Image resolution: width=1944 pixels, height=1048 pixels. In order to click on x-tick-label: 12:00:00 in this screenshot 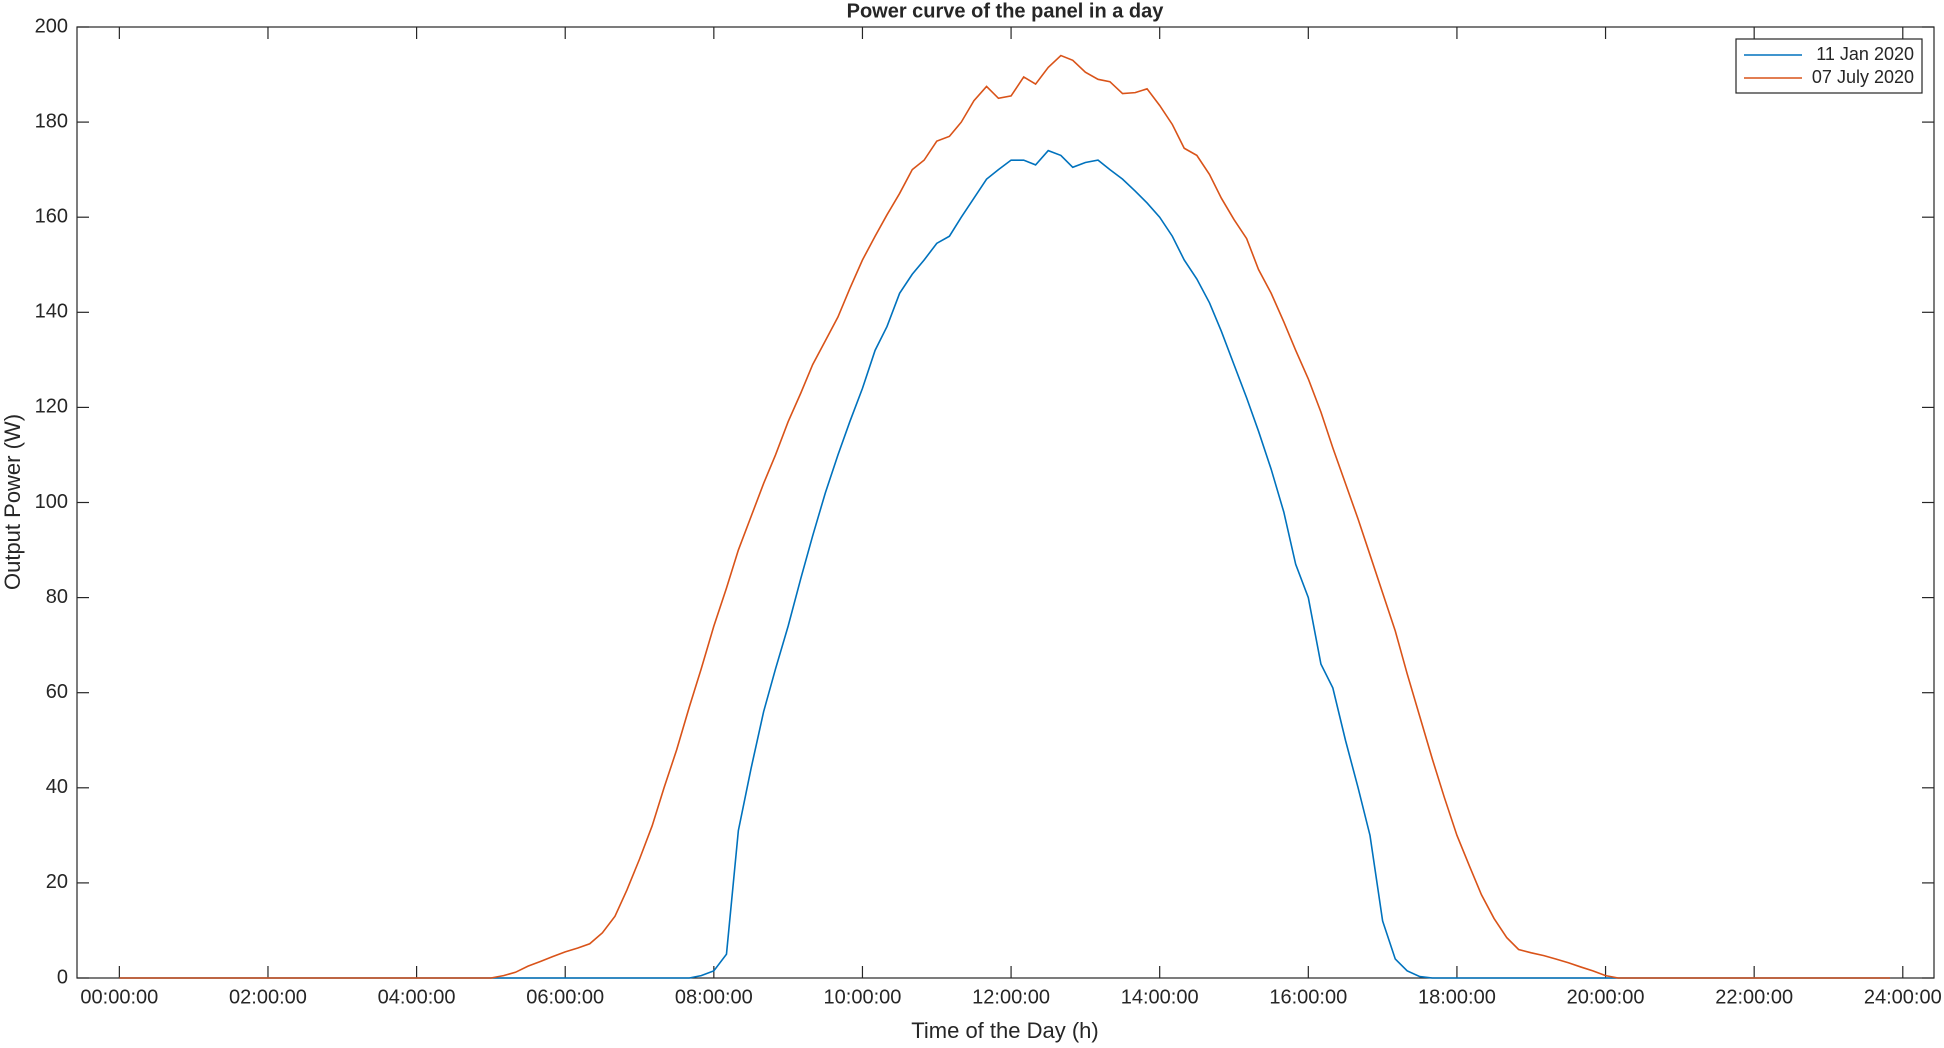, I will do `click(1011, 997)`.